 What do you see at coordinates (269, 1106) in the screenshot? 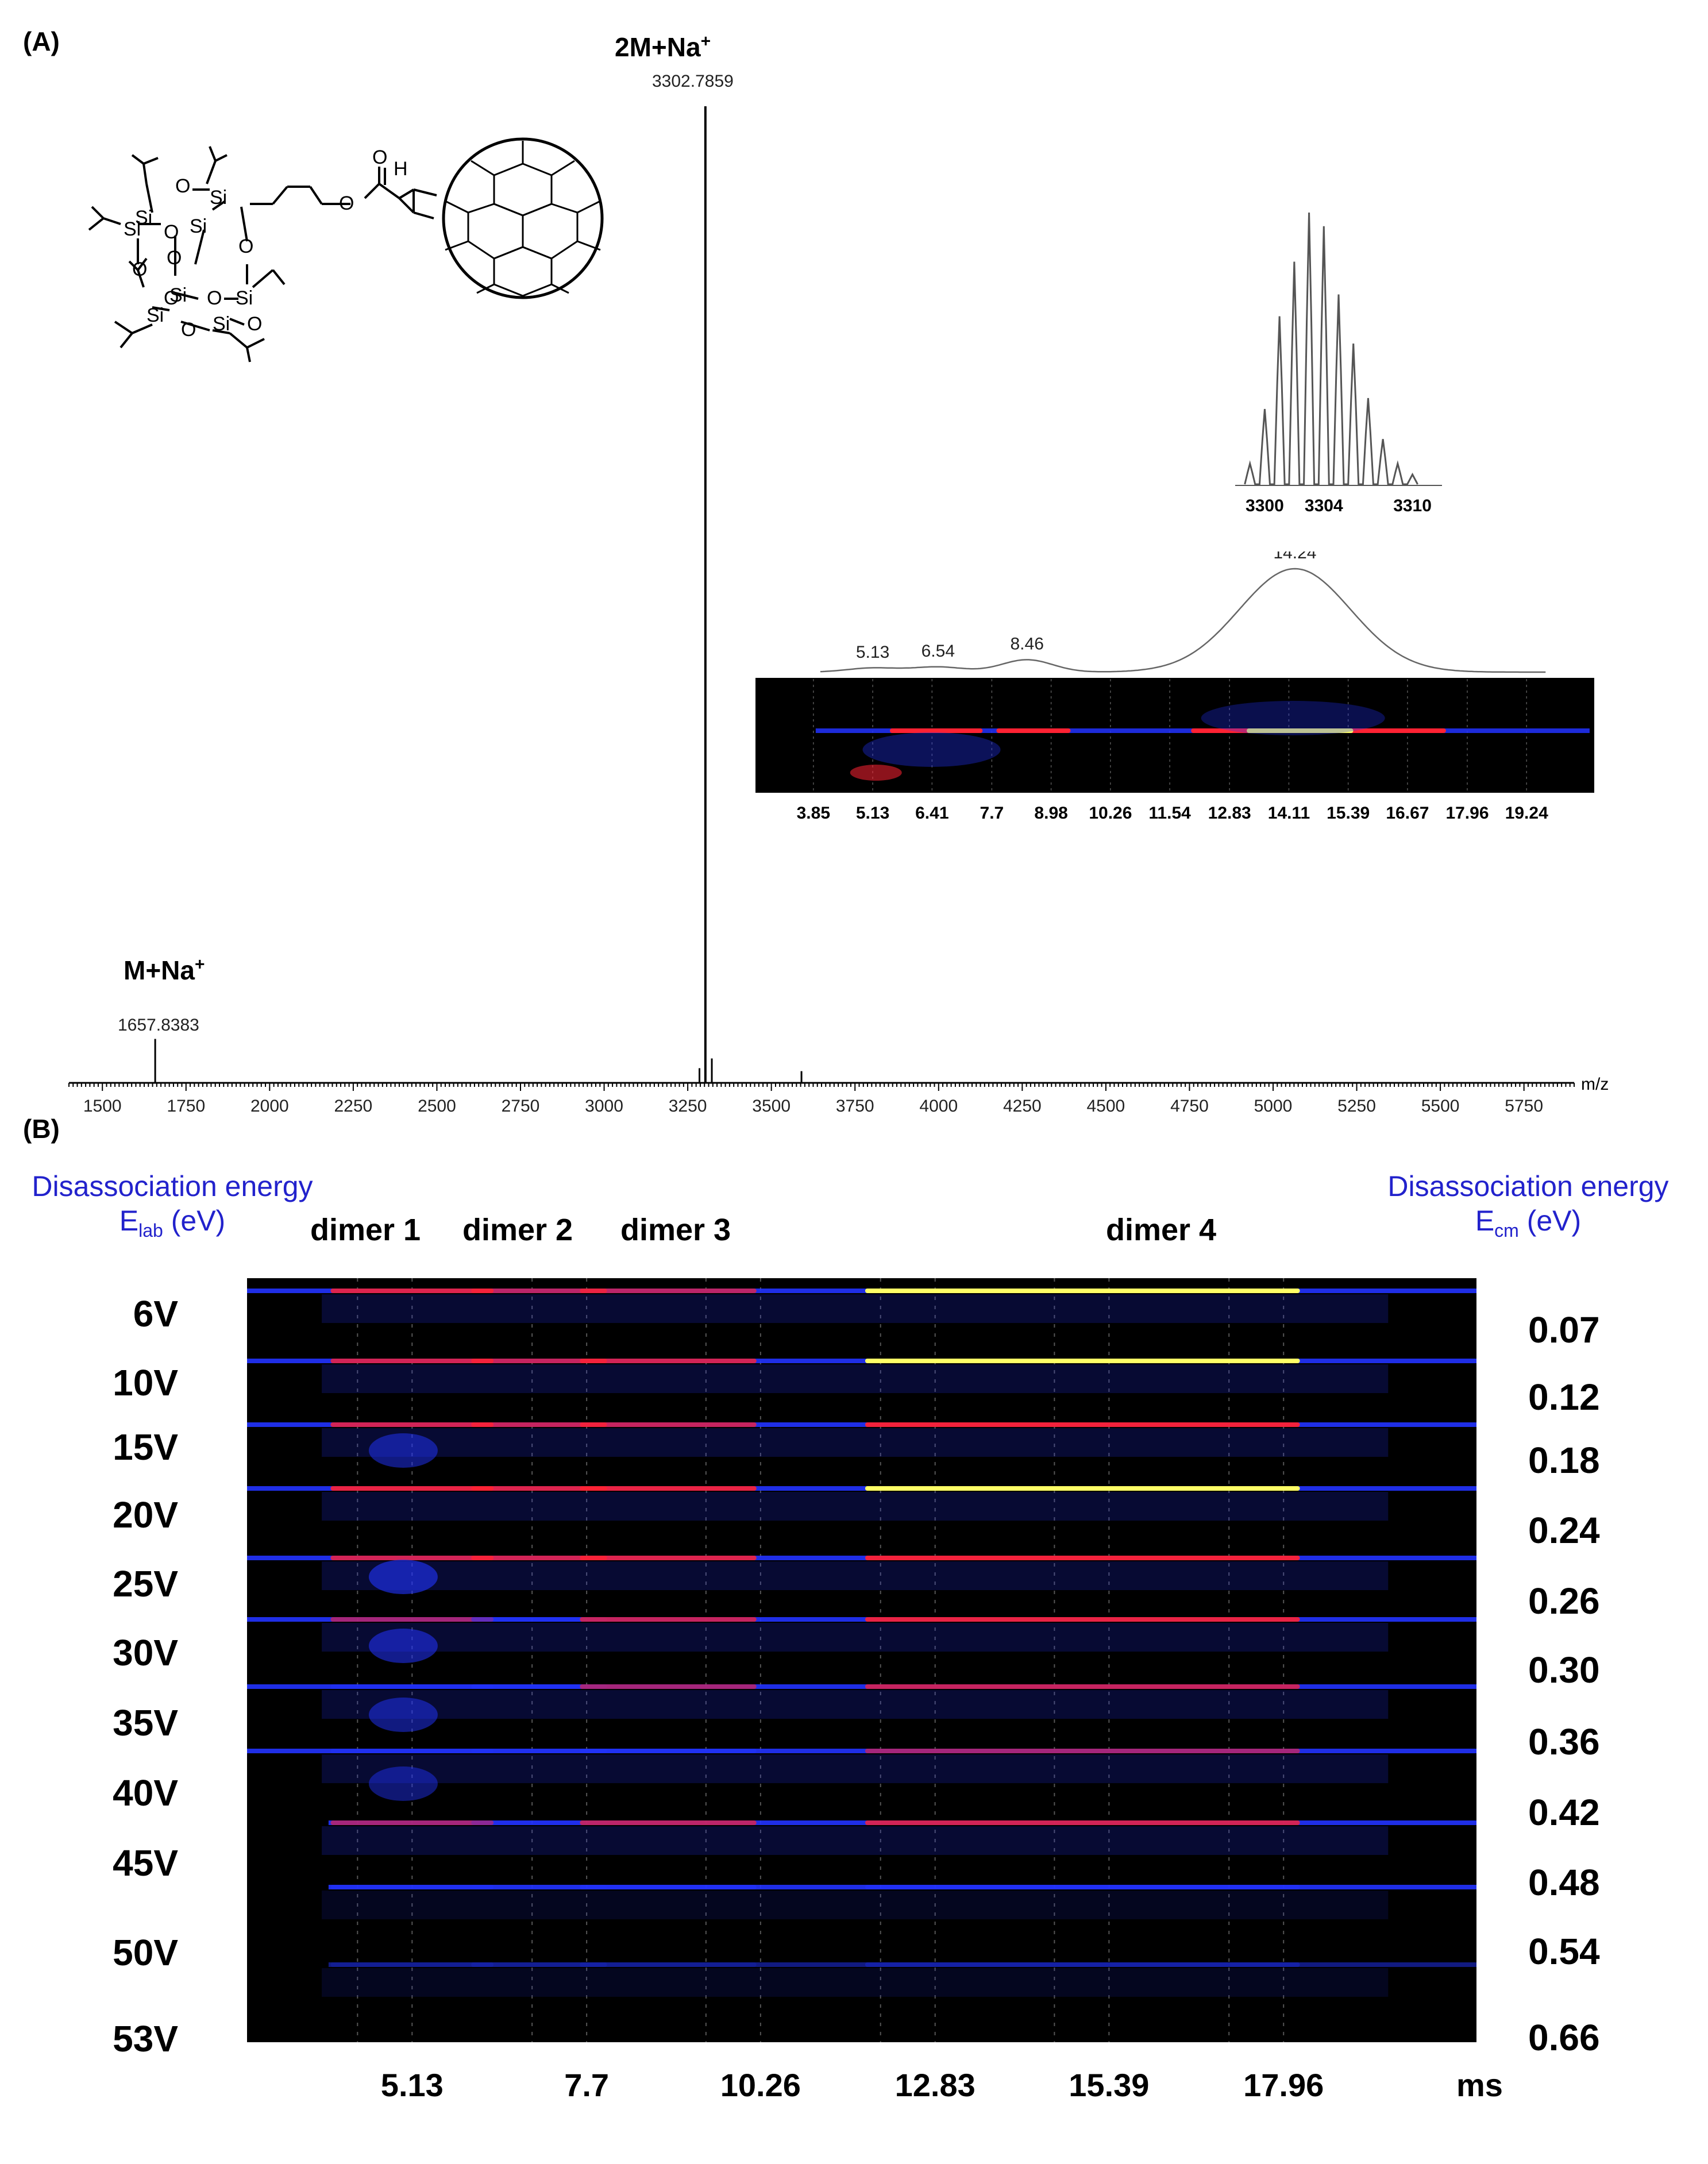
I see `ms-x-tick-label: 2000` at bounding box center [269, 1106].